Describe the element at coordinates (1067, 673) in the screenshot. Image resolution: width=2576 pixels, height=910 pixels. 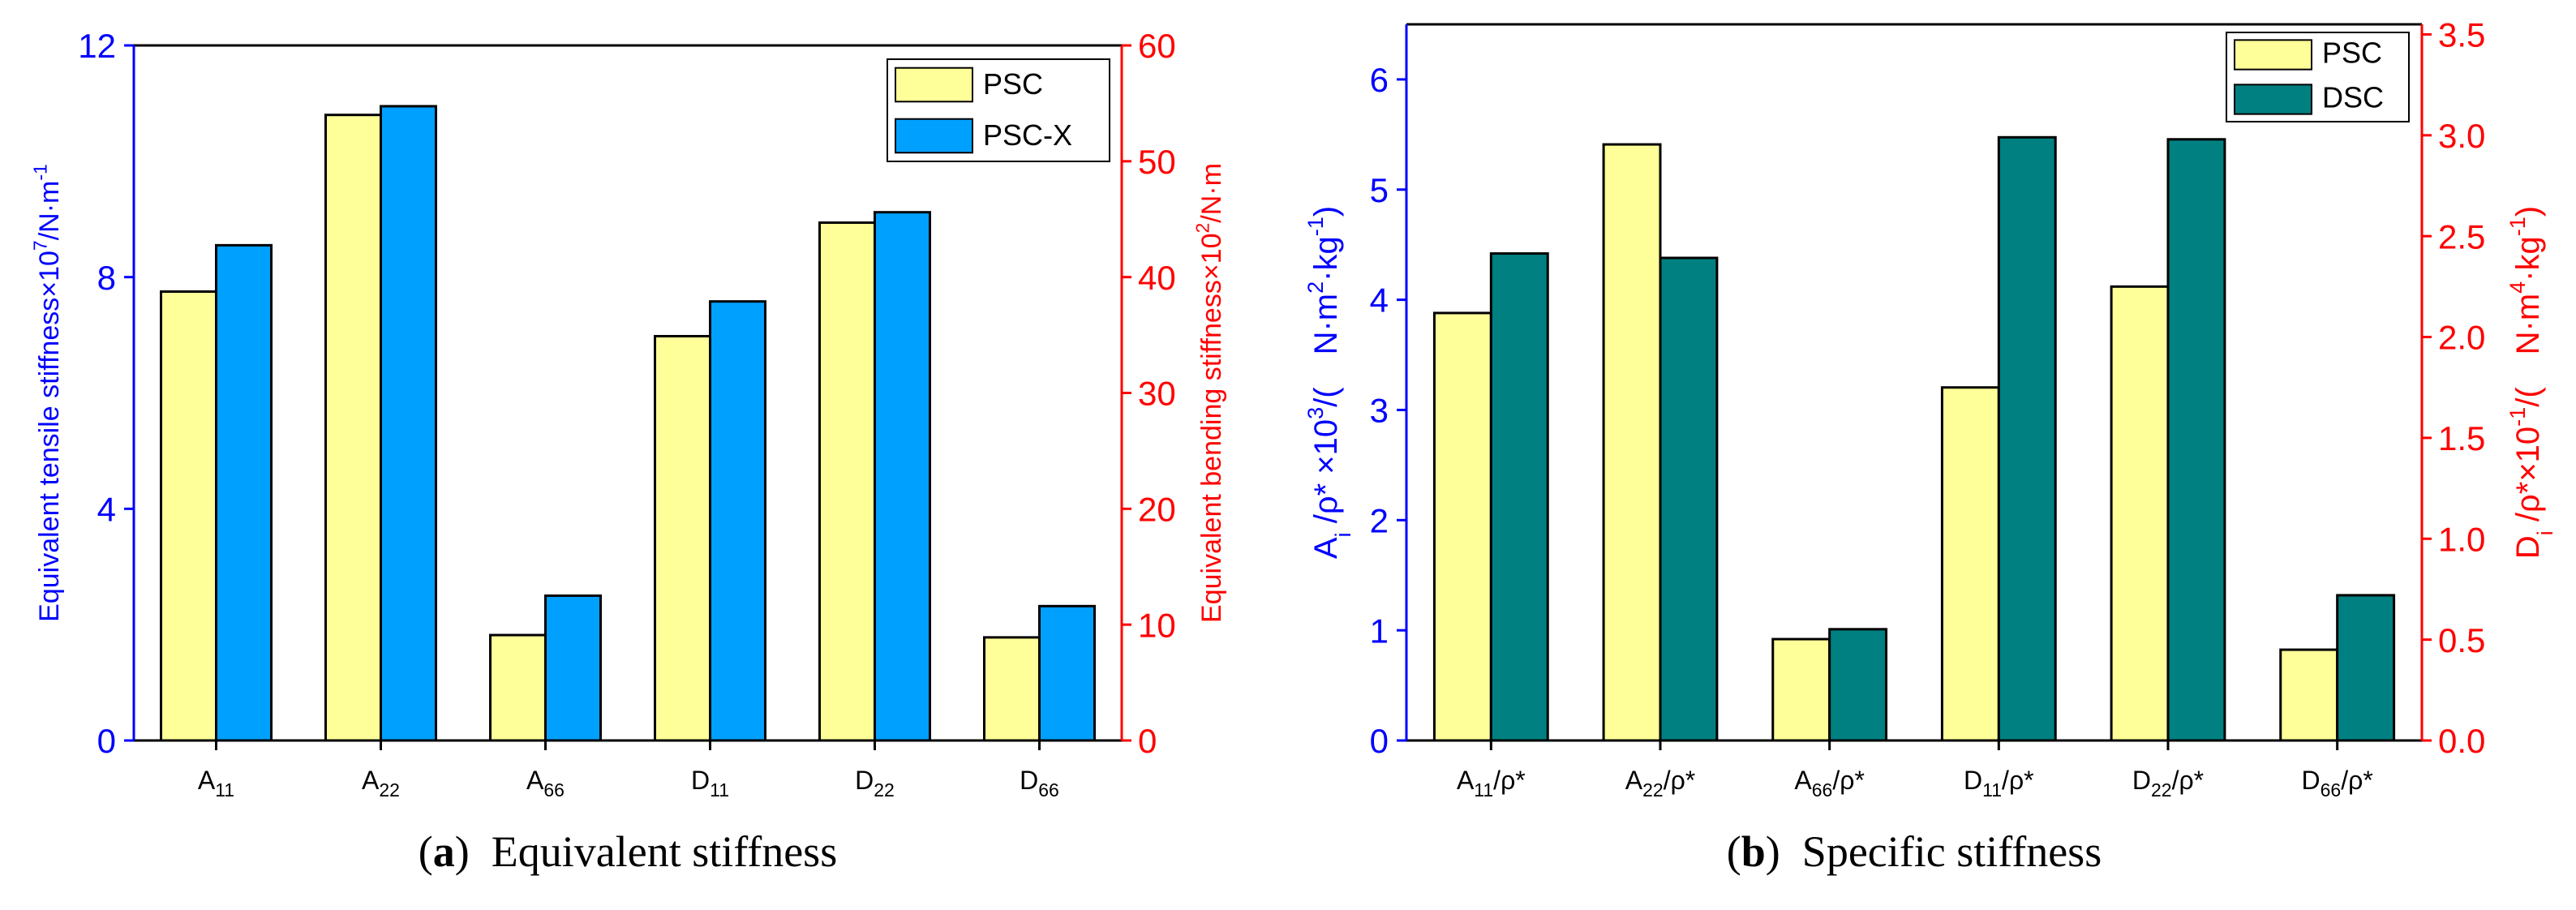
I see `bar-psc-x-d66` at that location.